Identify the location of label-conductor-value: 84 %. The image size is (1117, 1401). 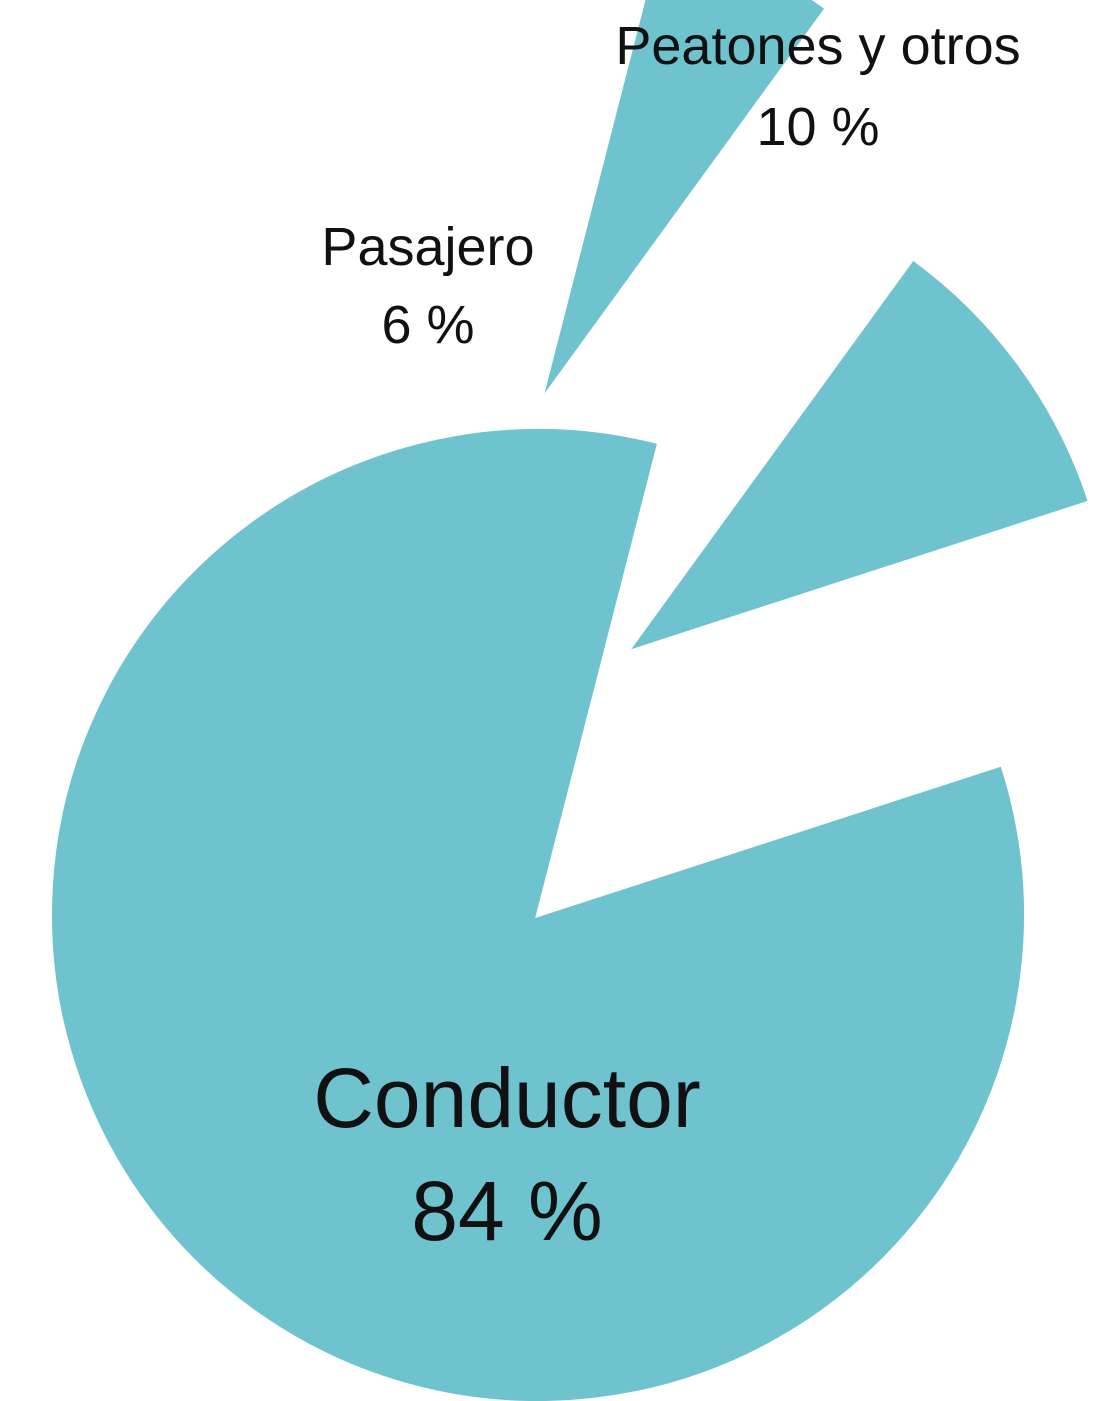
(506, 1211).